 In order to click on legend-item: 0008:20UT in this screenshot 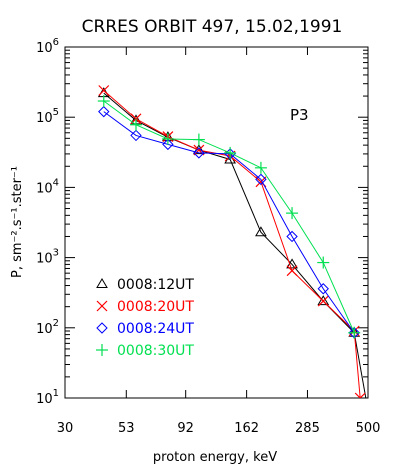, I will do `click(145, 307)`.